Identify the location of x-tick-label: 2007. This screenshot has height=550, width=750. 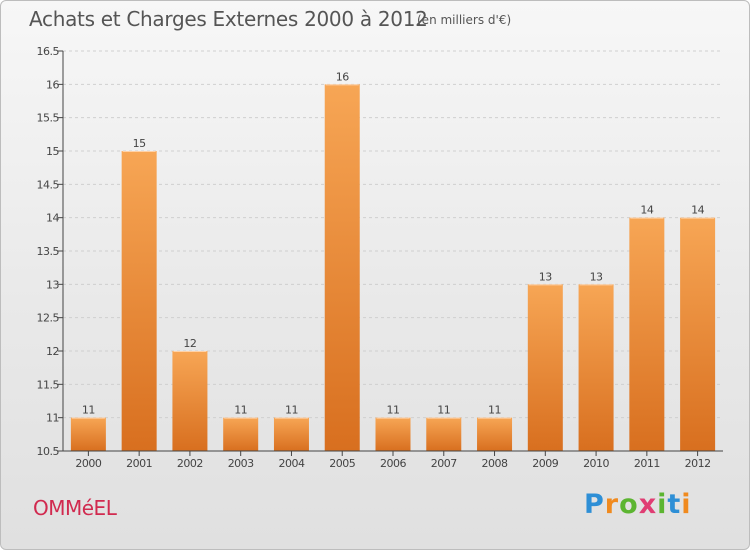
(444, 463).